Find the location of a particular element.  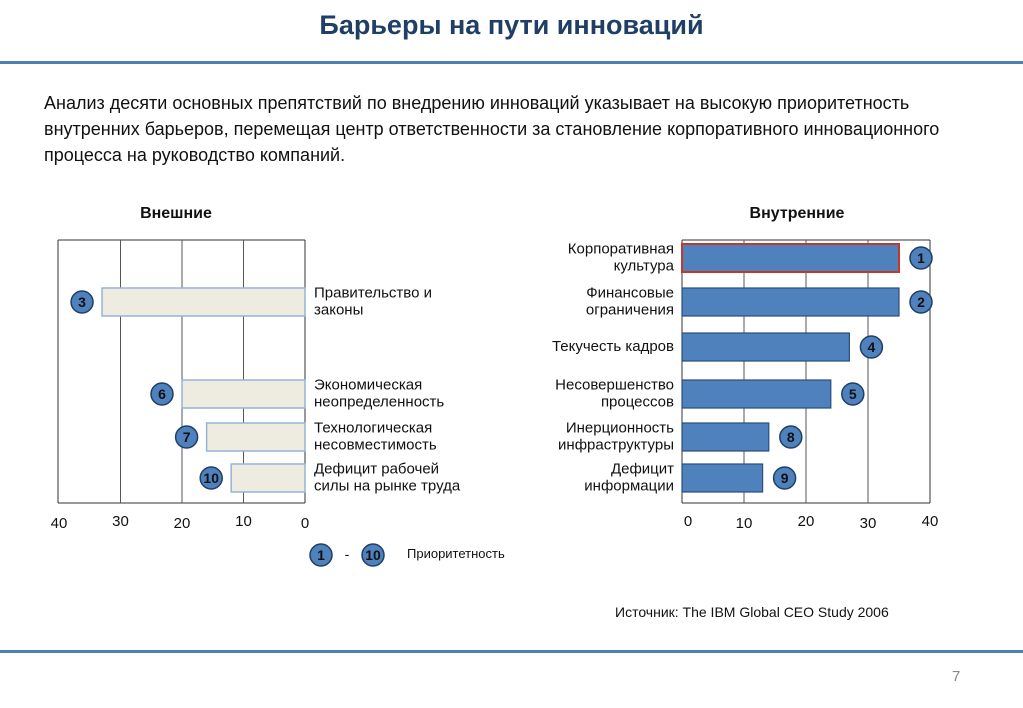

external-chart-title: Внешние is located at coordinates (176, 213).